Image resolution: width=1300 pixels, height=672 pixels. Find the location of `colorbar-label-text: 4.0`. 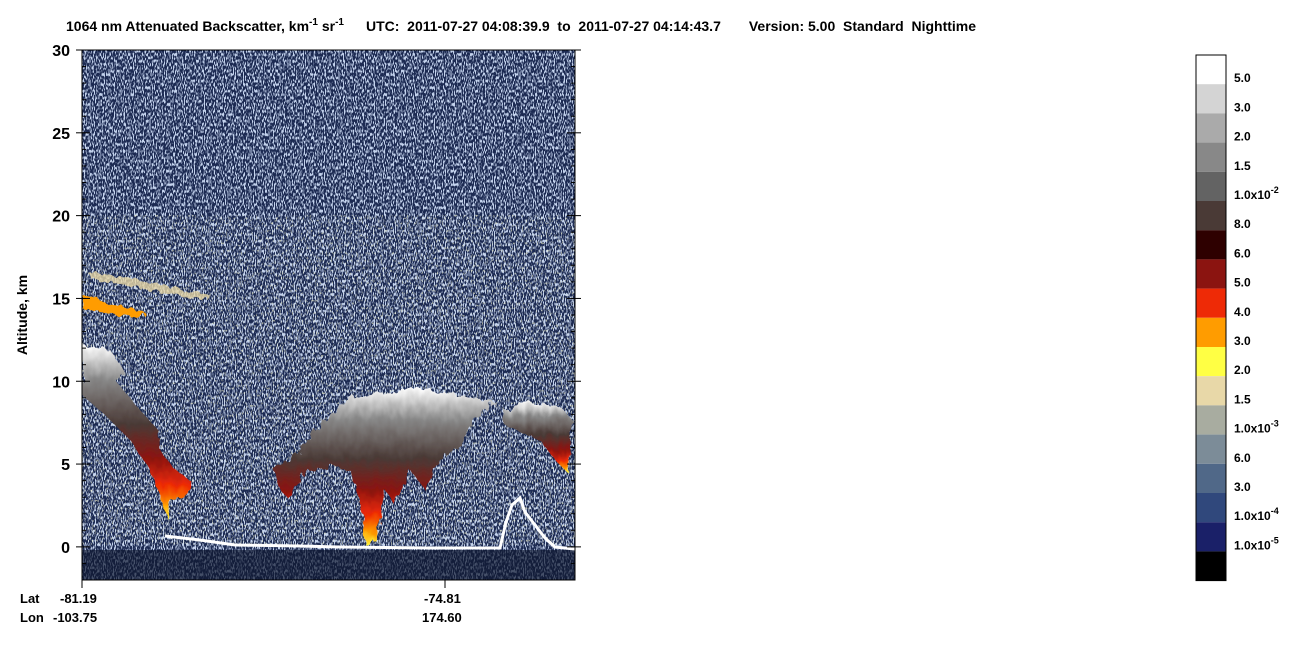

colorbar-label-text: 4.0 is located at coordinates (1242, 312).